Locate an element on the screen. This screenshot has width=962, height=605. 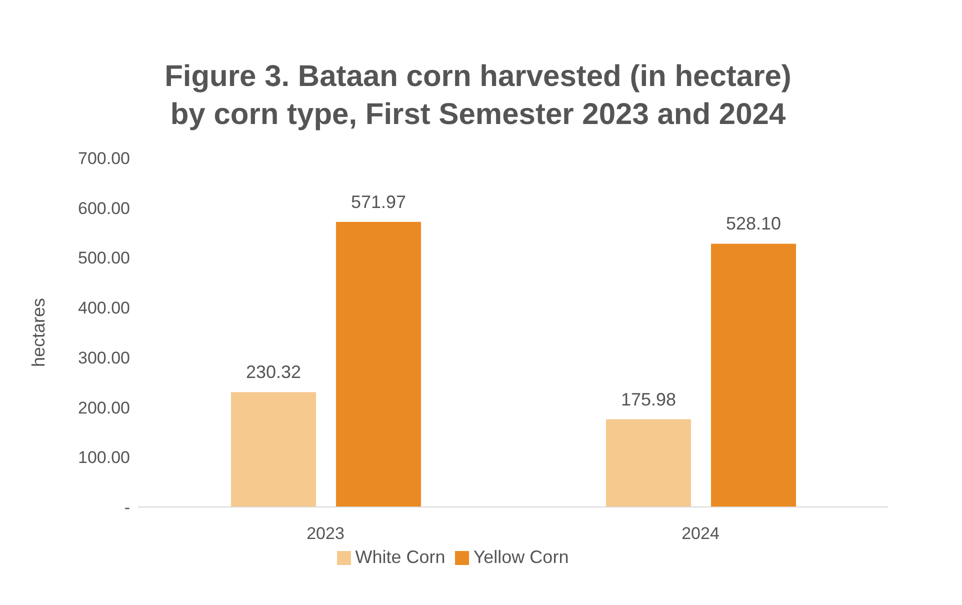
y-tick-label: - is located at coordinates (127, 508).